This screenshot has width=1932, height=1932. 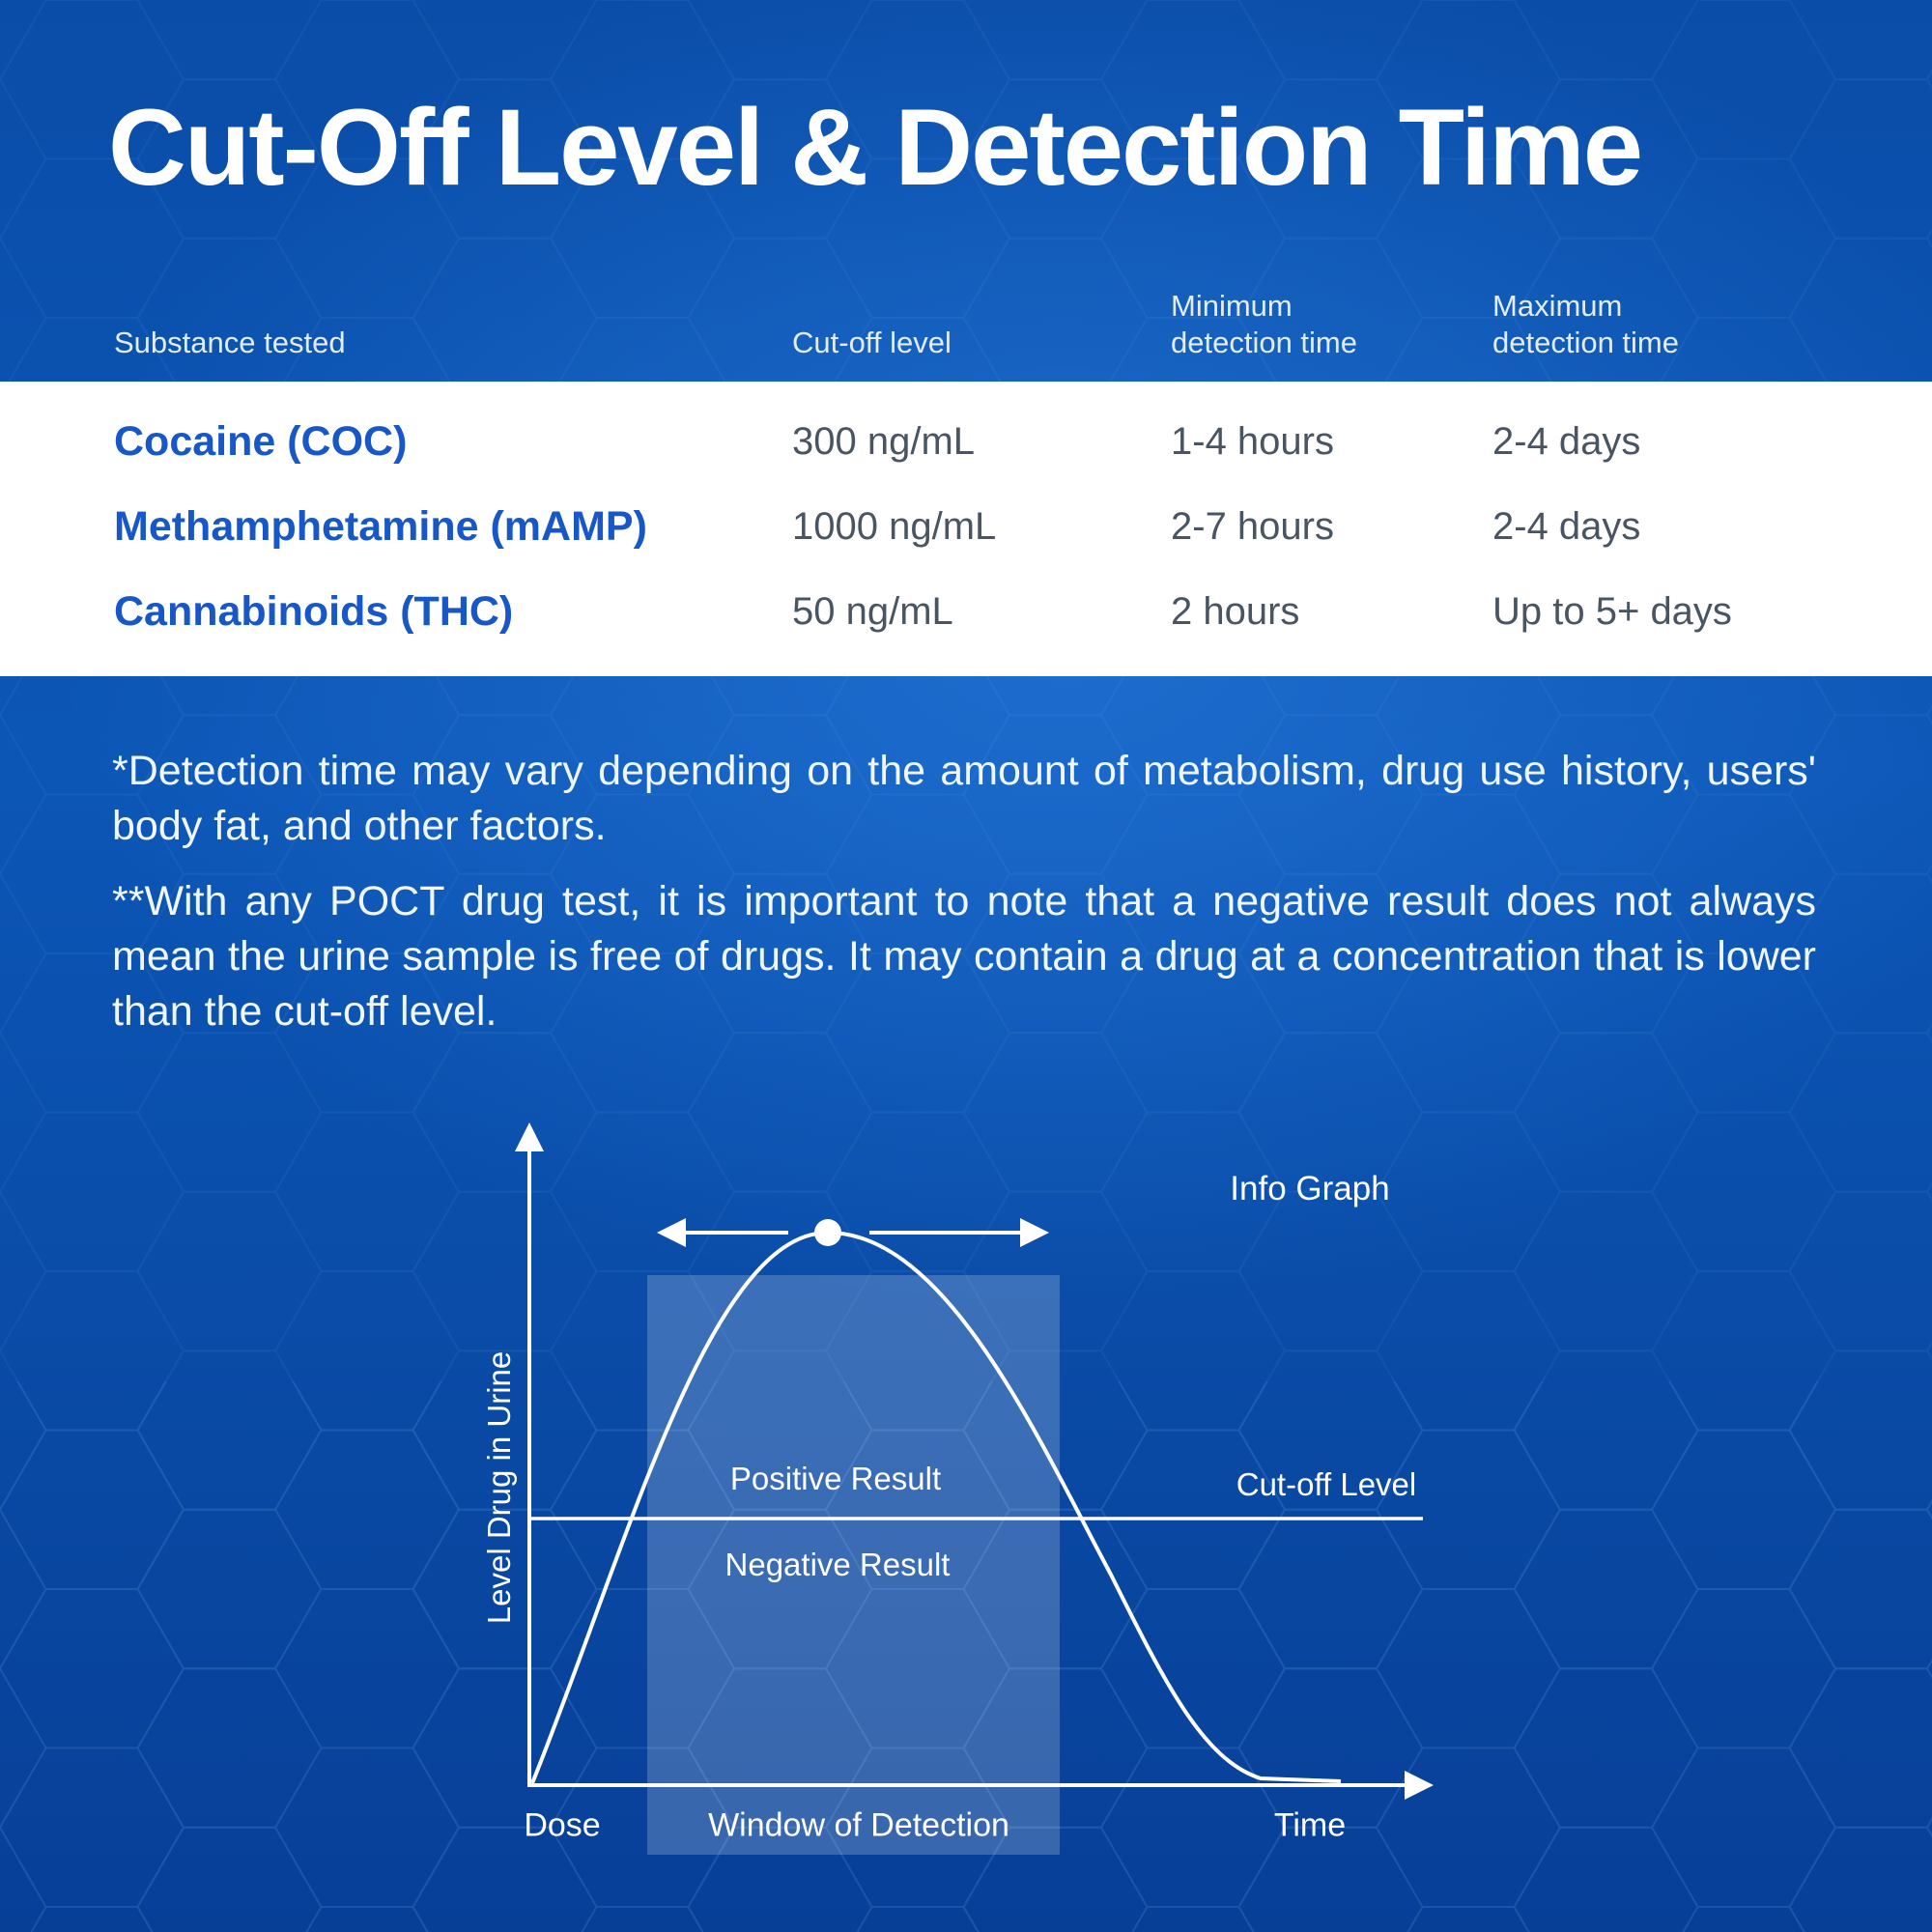 I want to click on peak-dot, so click(x=827, y=1232).